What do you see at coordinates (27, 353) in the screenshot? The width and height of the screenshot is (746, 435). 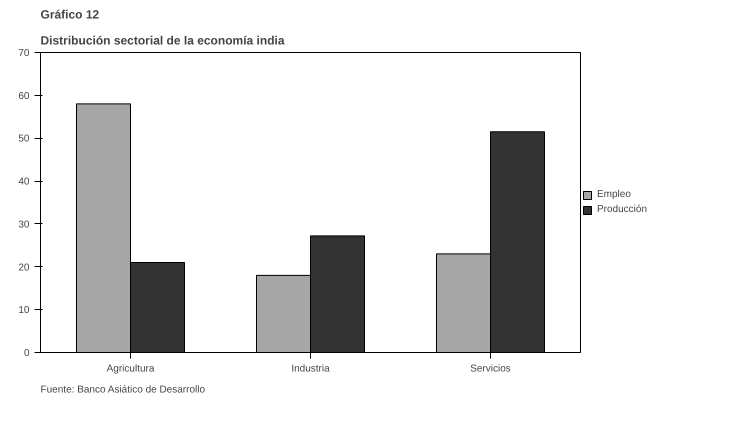 I see `y-tick-label: 0` at bounding box center [27, 353].